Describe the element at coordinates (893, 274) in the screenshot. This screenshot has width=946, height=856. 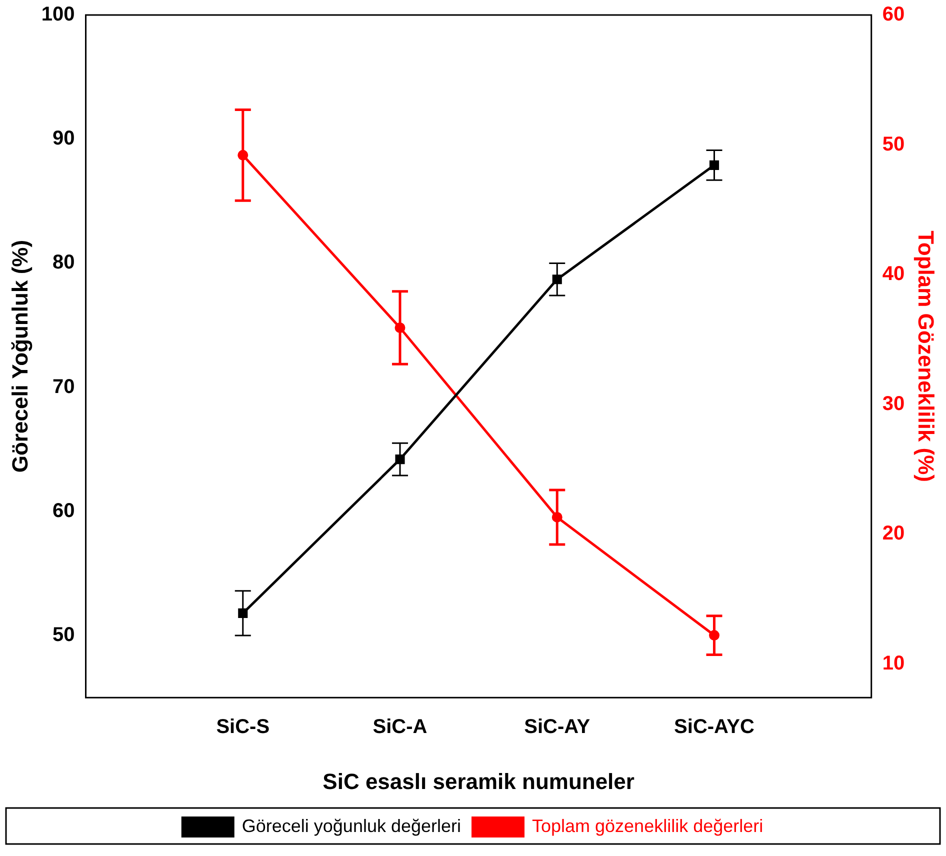
I see `y2-tick-label: 40` at that location.